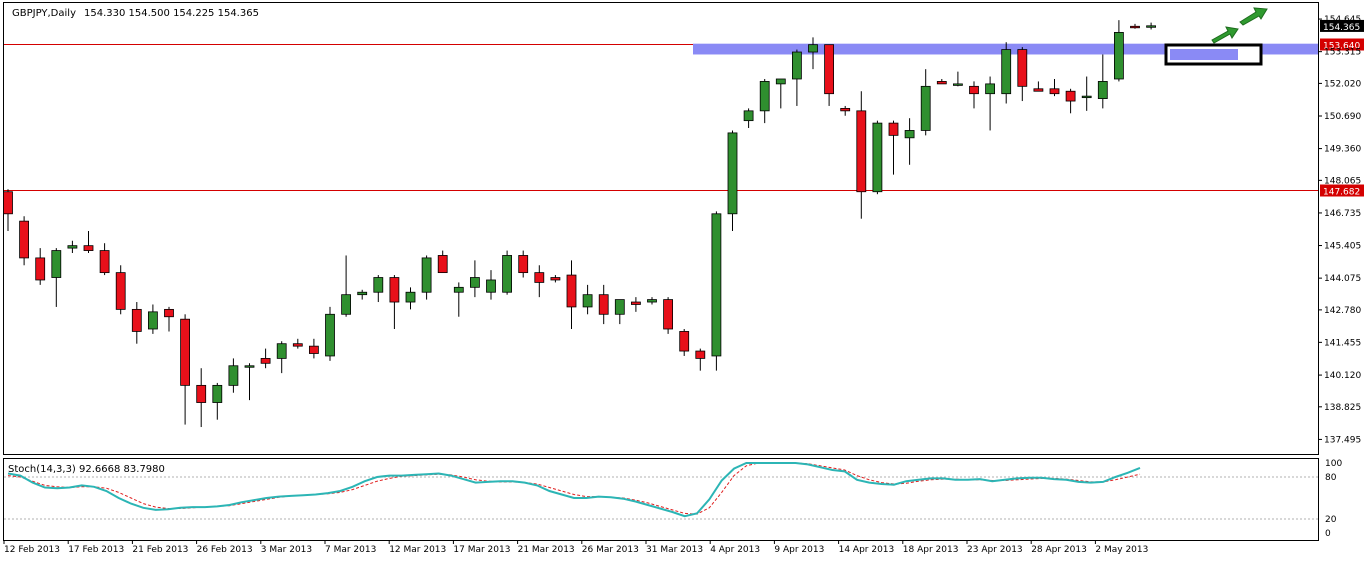 The image size is (1365, 561). What do you see at coordinates (610, 550) in the screenshot?
I see `time-label: 26 Mar 2013` at bounding box center [610, 550].